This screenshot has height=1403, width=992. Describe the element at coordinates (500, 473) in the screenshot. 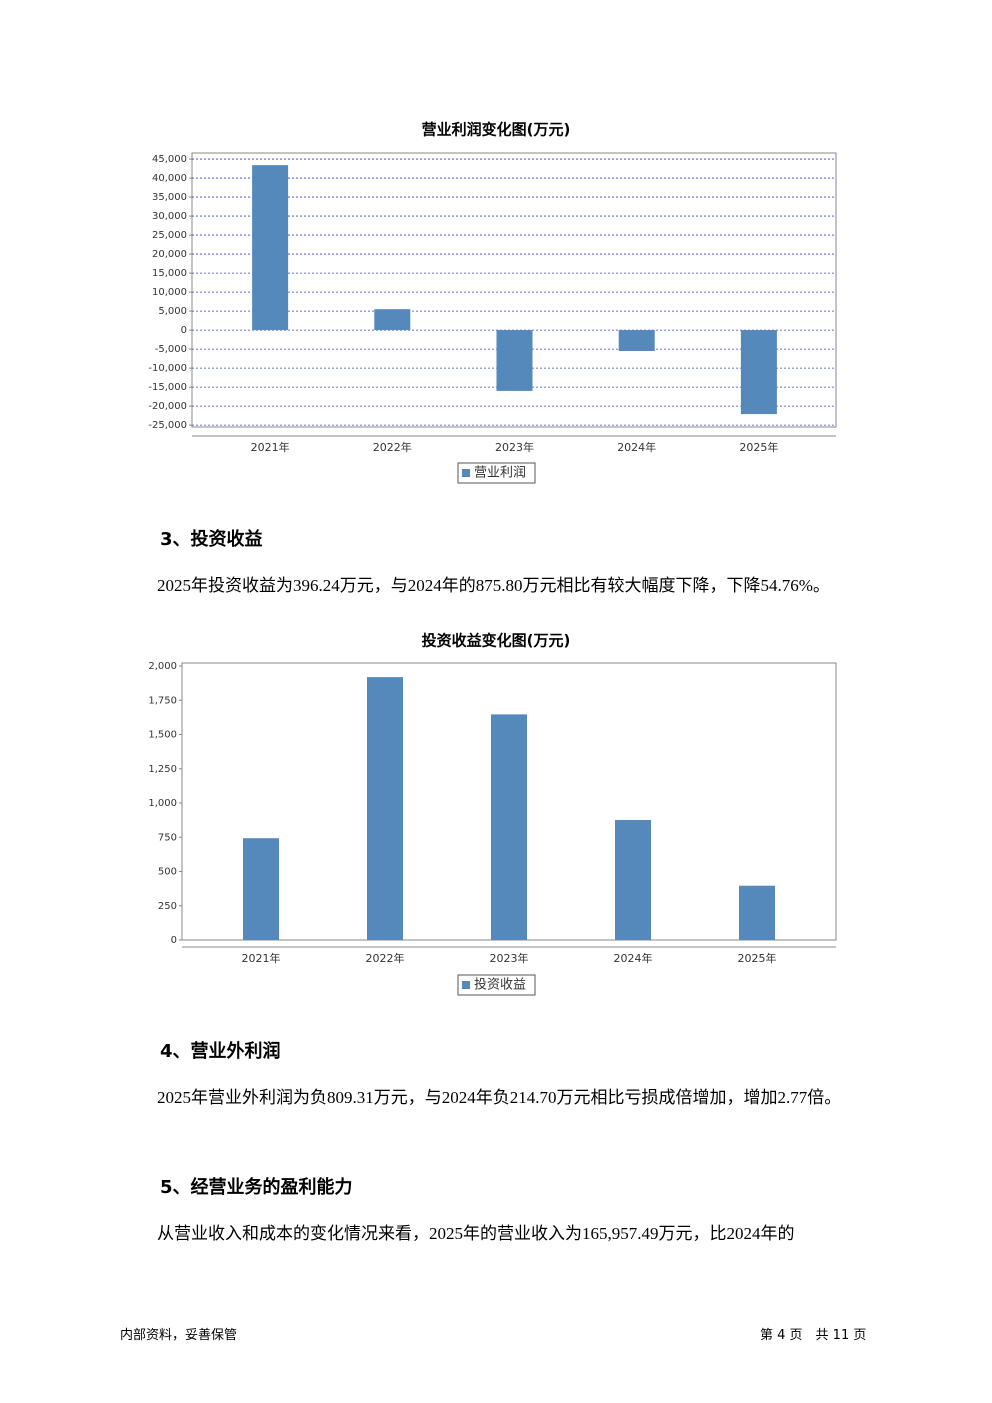

I see `legend-label: 营业利润` at that location.